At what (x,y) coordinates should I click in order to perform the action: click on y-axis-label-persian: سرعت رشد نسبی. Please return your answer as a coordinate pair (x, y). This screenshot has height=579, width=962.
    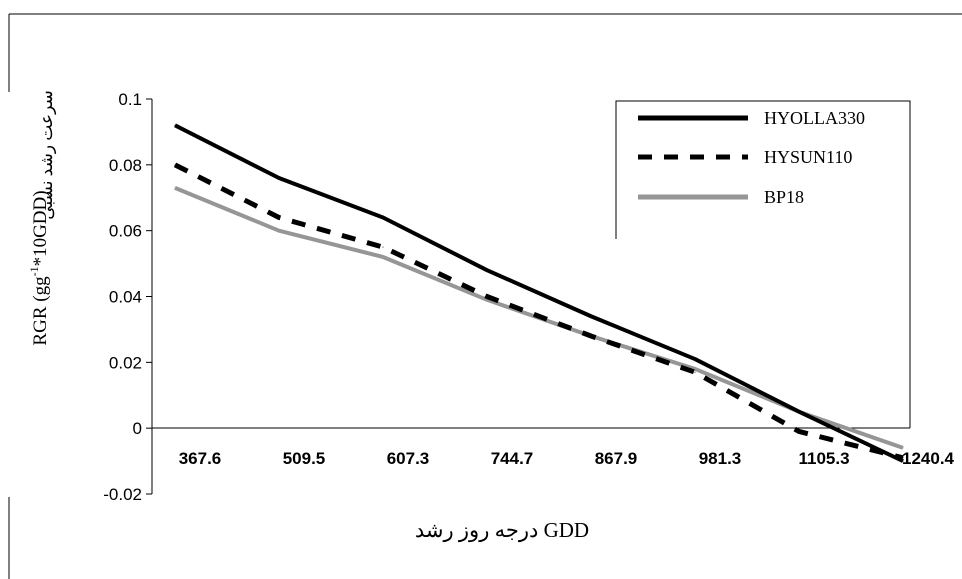
    Looking at the image, I should click on (47, 155).